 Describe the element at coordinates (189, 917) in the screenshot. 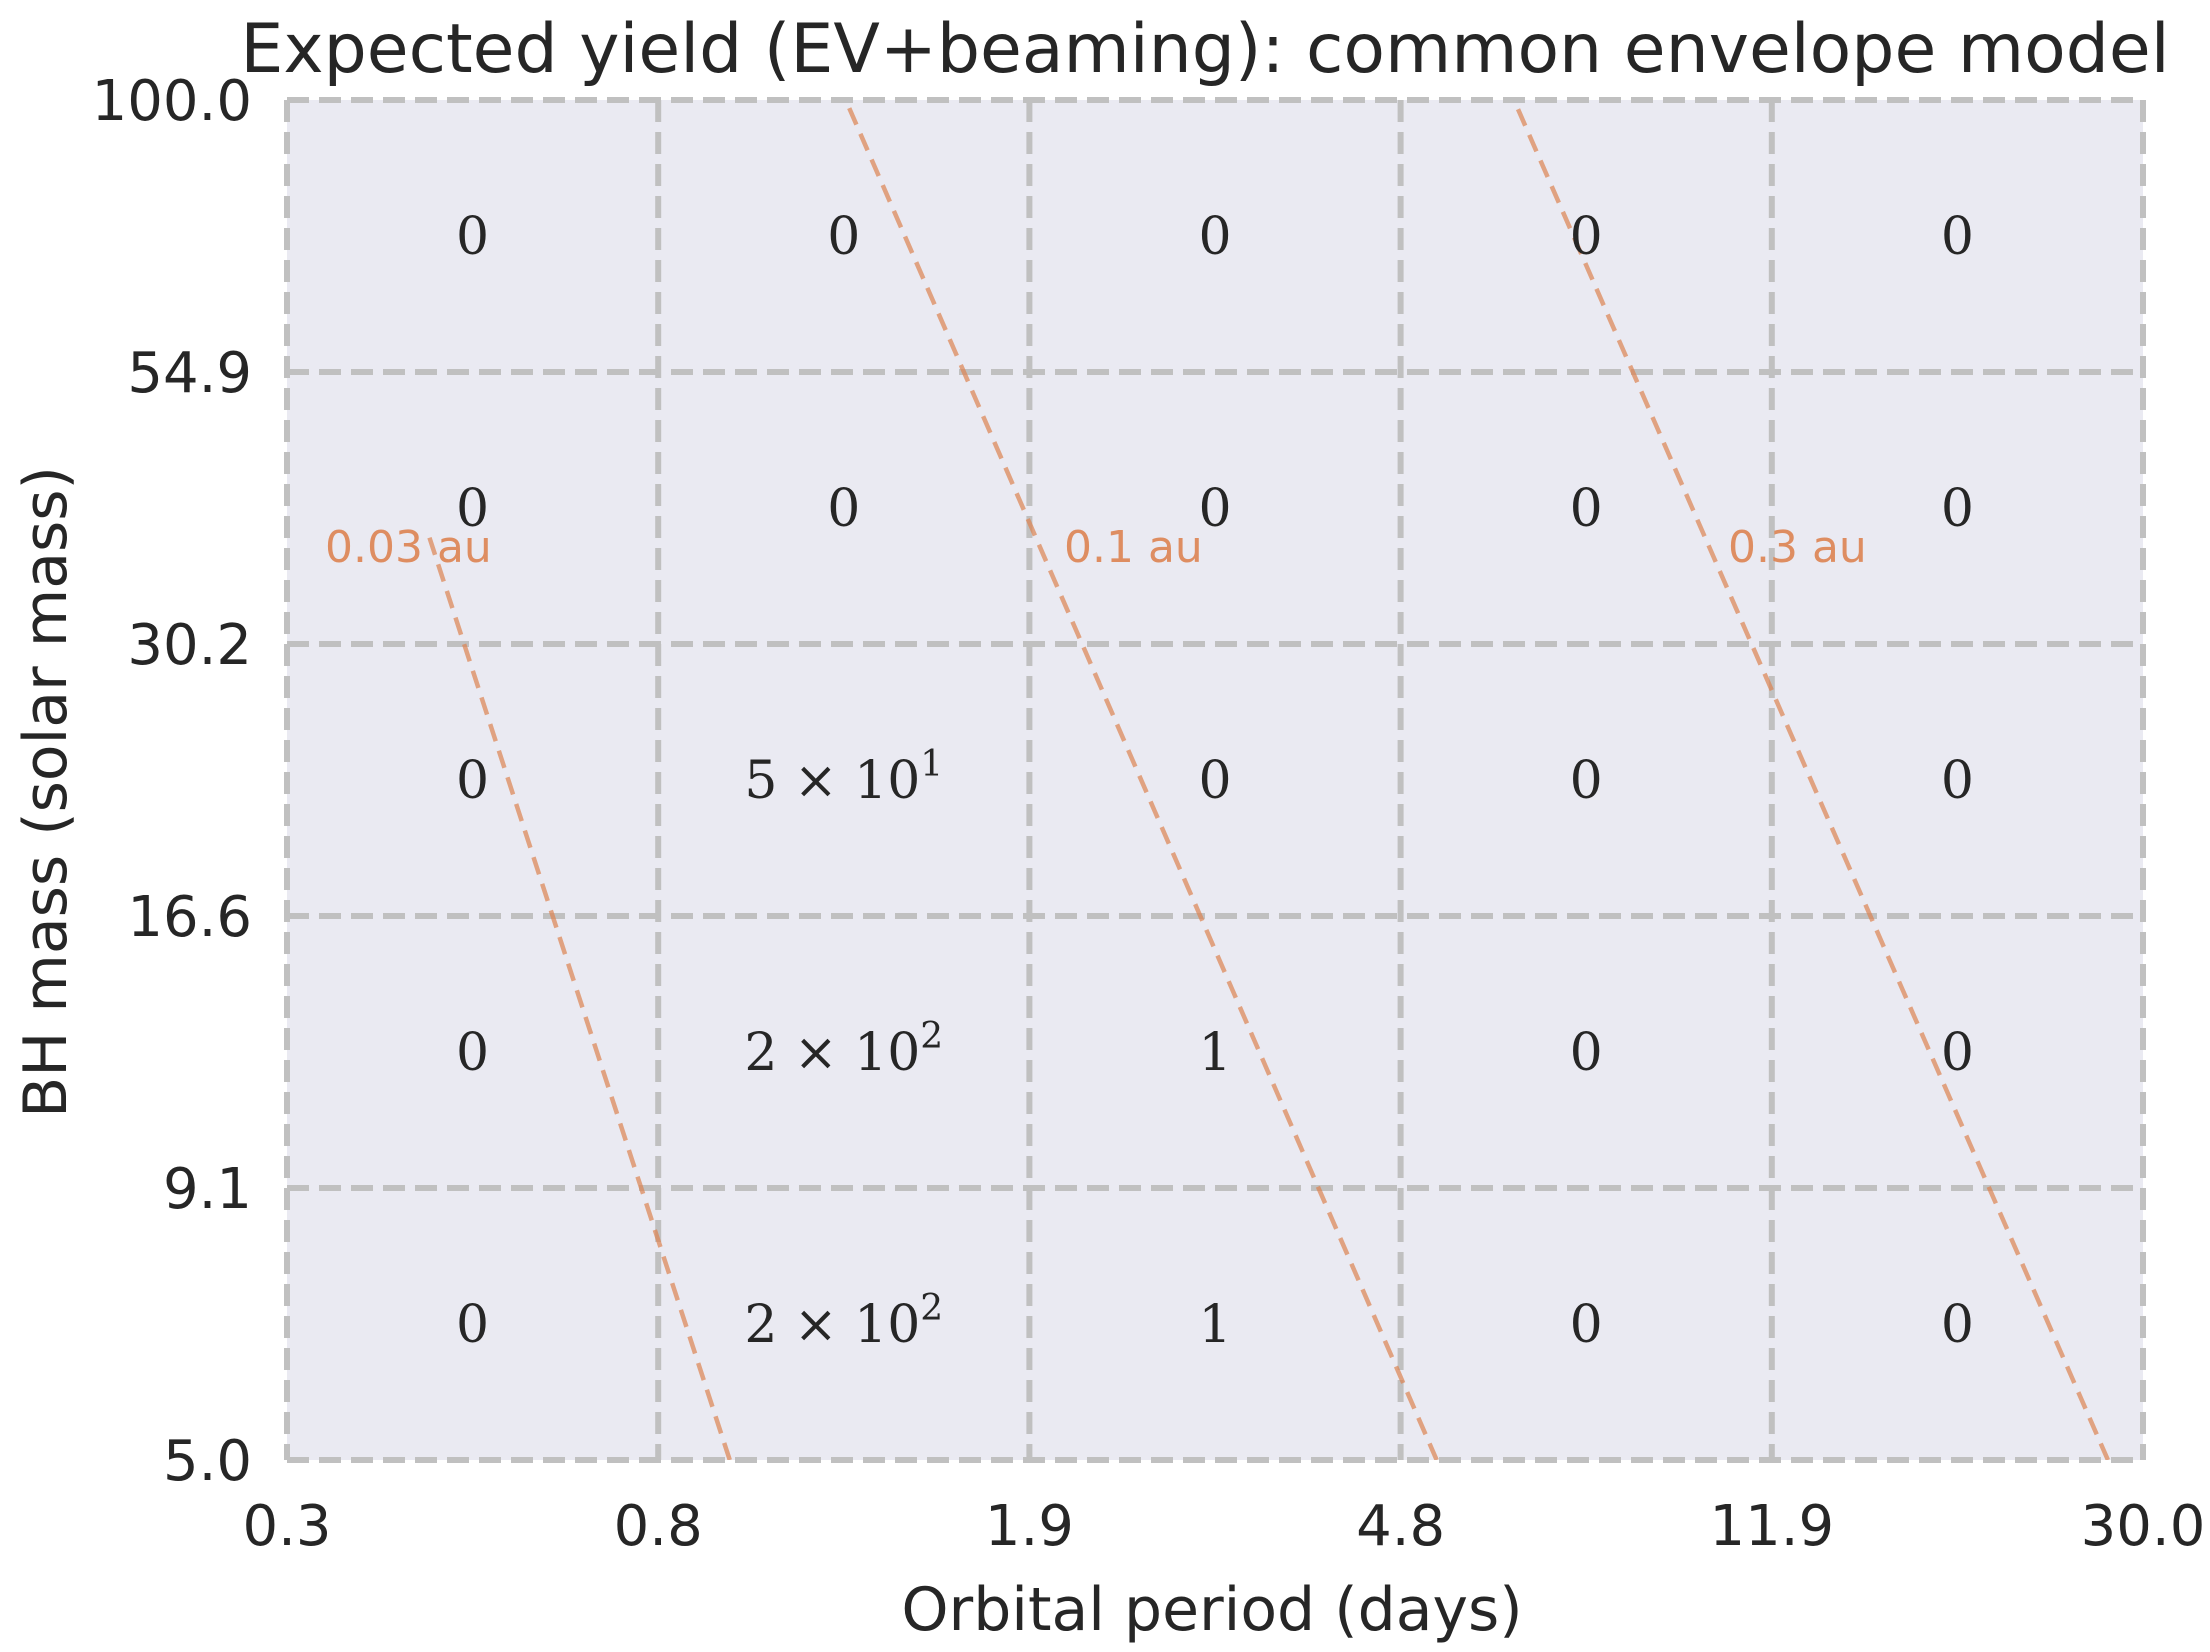

I see `y-tick-label: 16.6` at that location.